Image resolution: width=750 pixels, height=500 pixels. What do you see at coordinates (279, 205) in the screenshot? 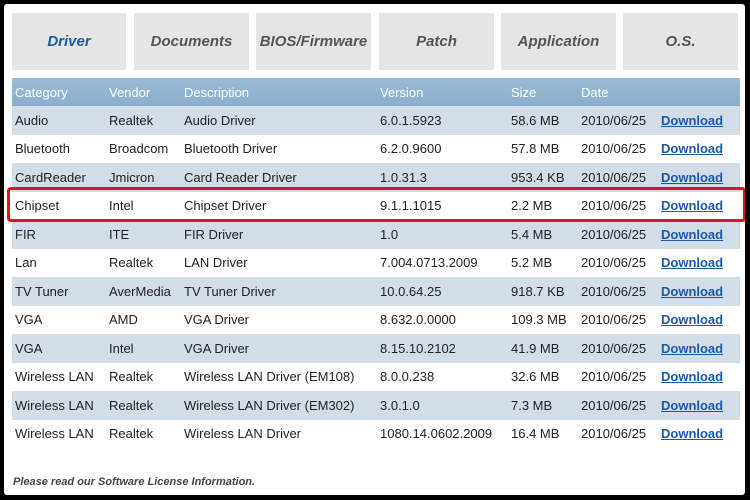
I see `cell-description: Chipset Driver` at bounding box center [279, 205].